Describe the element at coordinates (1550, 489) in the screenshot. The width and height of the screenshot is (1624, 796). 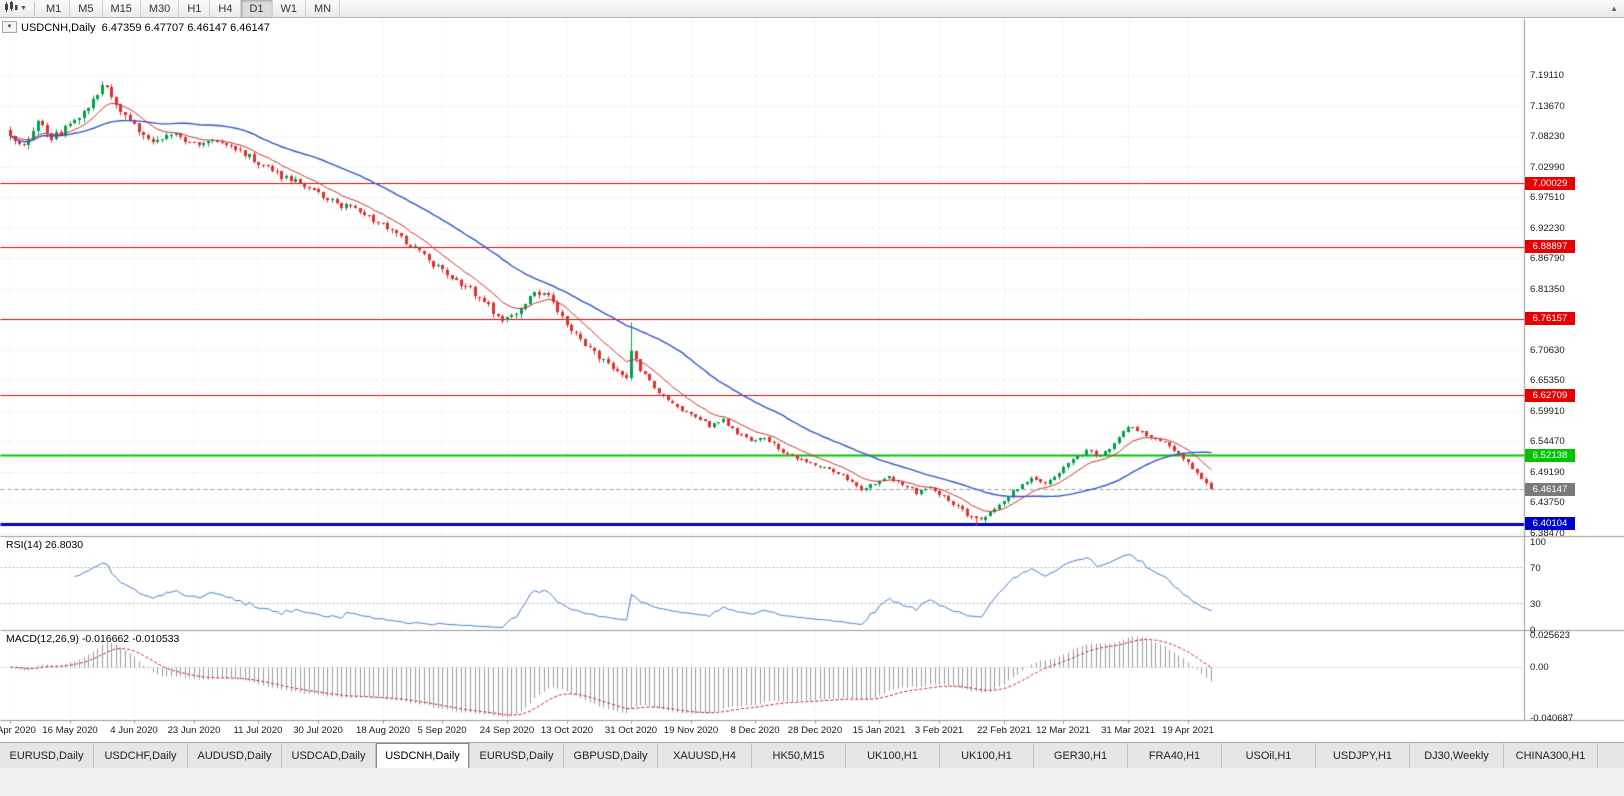
I see `current-price-tag: 6.46147` at that location.